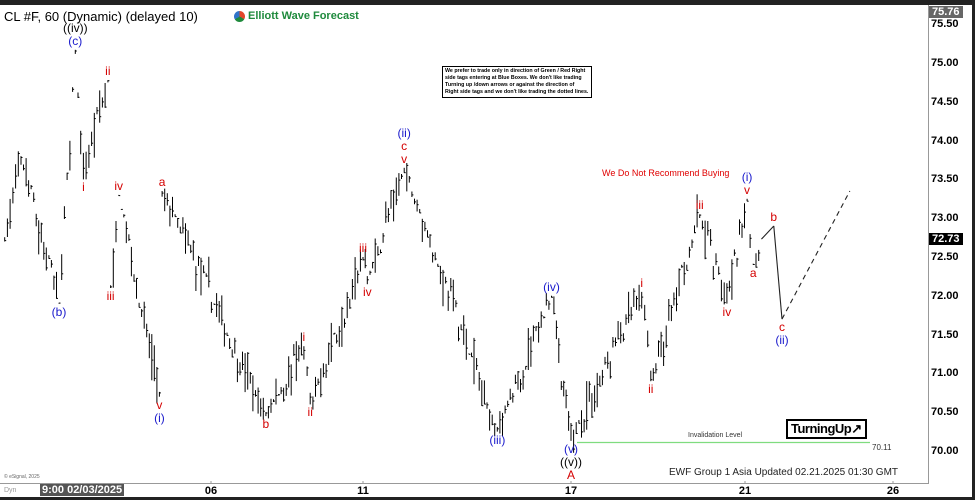 This screenshot has width=975, height=500. What do you see at coordinates (666, 173) in the screenshot?
I see `warning-text: We Do Not Recommend Buying` at bounding box center [666, 173].